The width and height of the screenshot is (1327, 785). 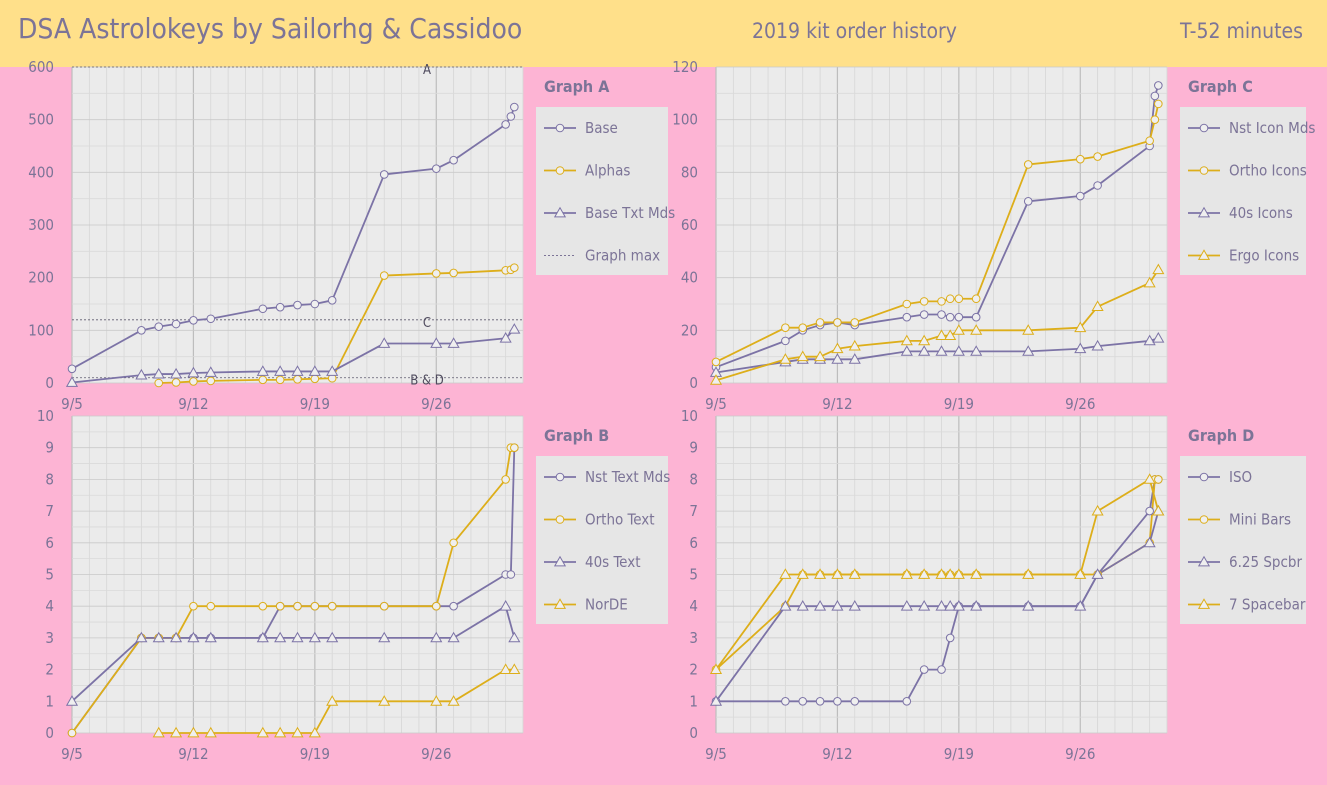 I want to click on legend-label: ISO, so click(x=1240, y=477).